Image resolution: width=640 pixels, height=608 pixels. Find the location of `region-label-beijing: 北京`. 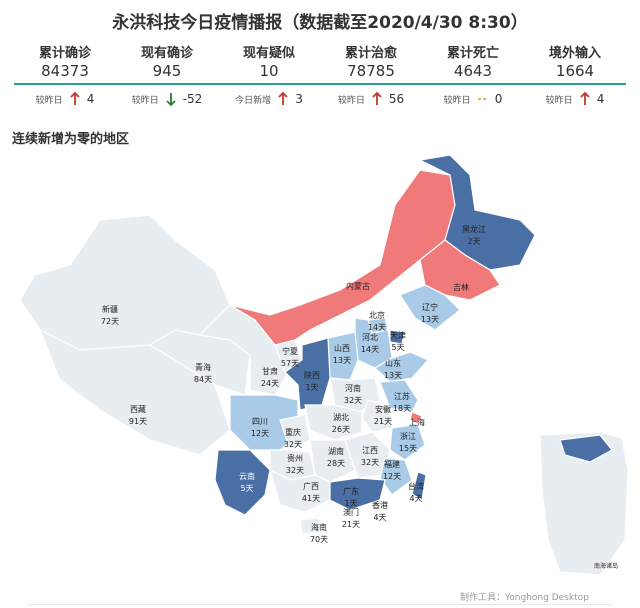

region-label-beijing: 北京 is located at coordinates (377, 315).